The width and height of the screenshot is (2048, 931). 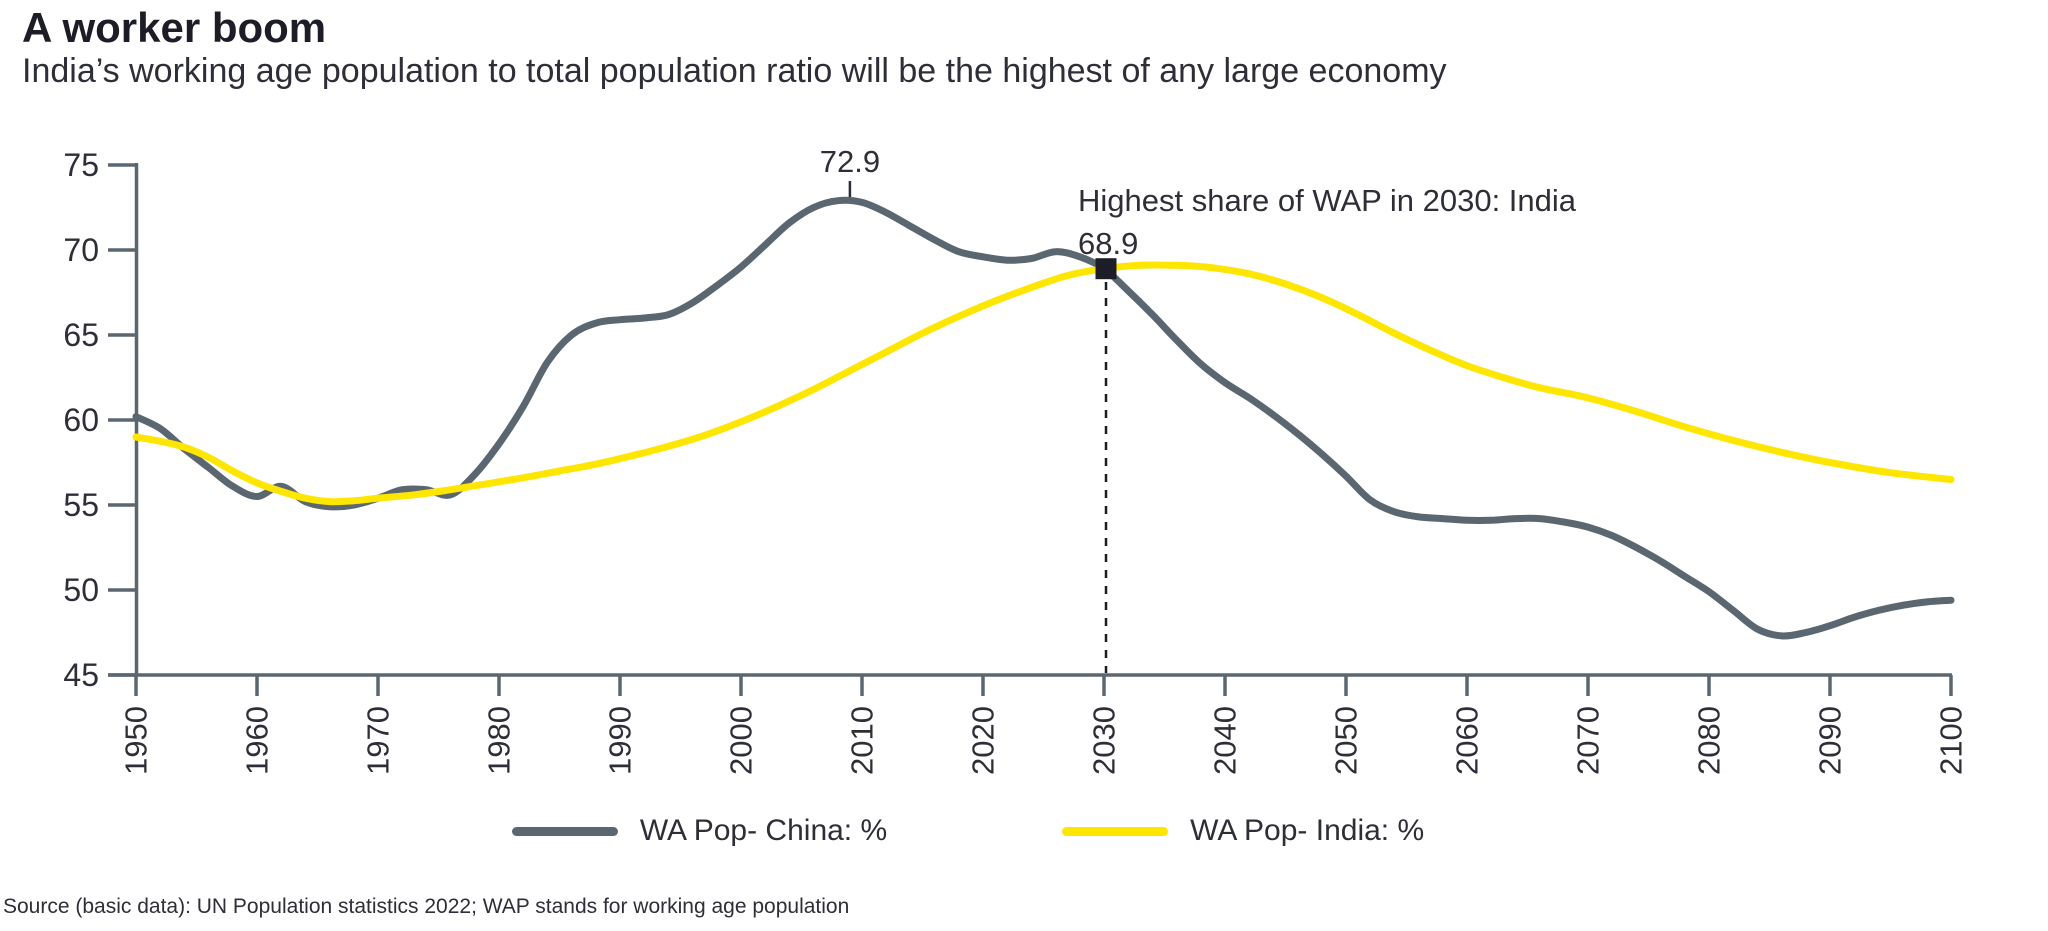 What do you see at coordinates (763, 830) in the screenshot?
I see `legend-label-china: WA Pop- China: %` at bounding box center [763, 830].